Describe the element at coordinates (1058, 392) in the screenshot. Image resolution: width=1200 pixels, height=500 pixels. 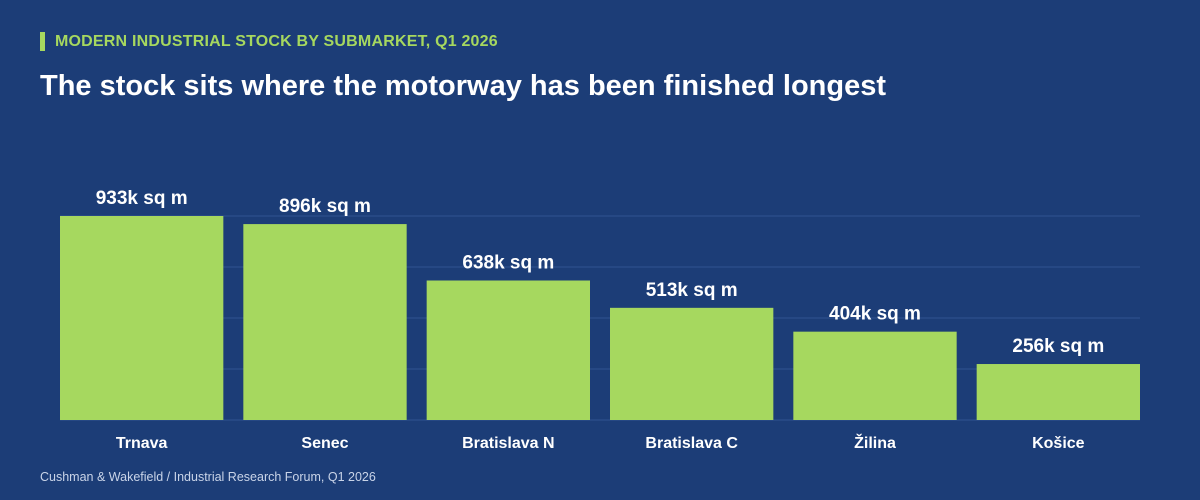
I see `bar-ko-ice` at that location.